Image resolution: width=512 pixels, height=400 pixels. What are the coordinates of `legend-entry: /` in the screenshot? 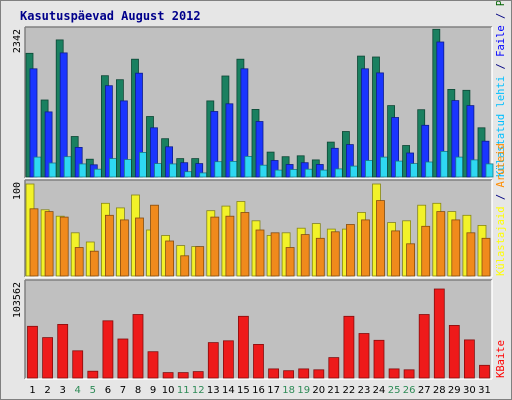 It's located at (501, 15).